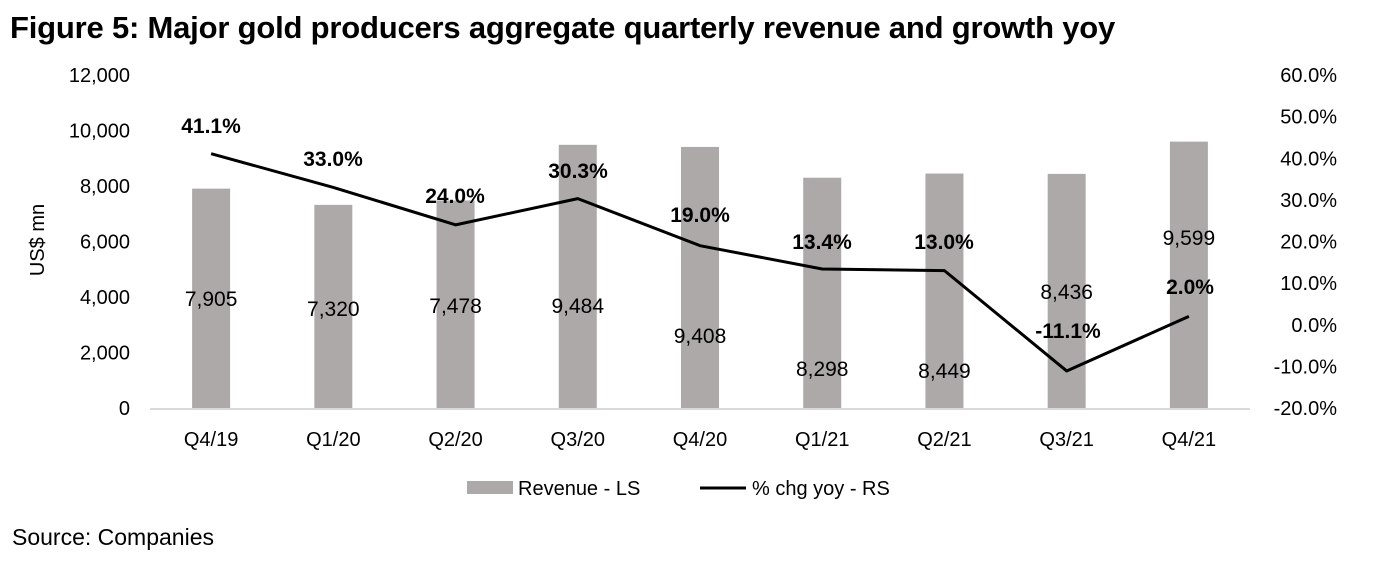  What do you see at coordinates (333, 440) in the screenshot?
I see `x-tick-label: Q1/20` at bounding box center [333, 440].